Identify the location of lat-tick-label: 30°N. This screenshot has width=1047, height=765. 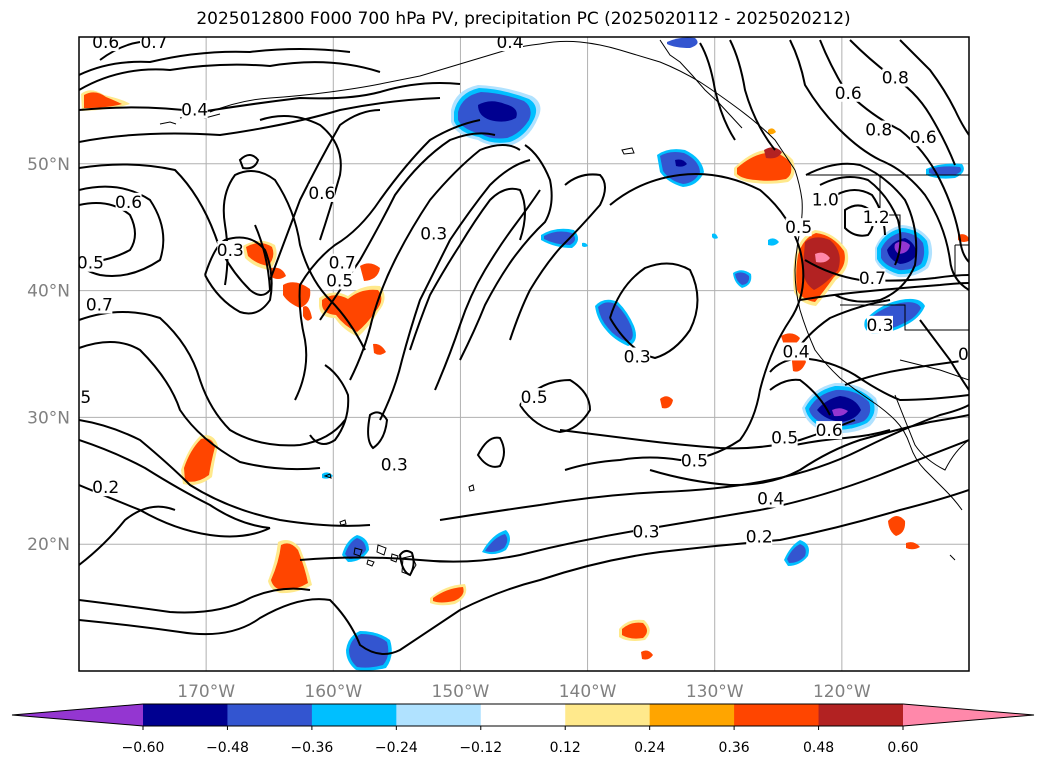
(48, 418).